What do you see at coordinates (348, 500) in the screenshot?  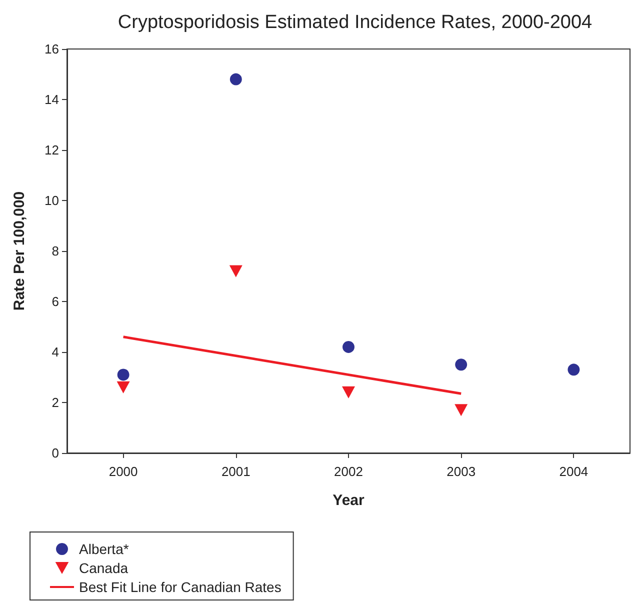 I see `x-axis-title: Year` at bounding box center [348, 500].